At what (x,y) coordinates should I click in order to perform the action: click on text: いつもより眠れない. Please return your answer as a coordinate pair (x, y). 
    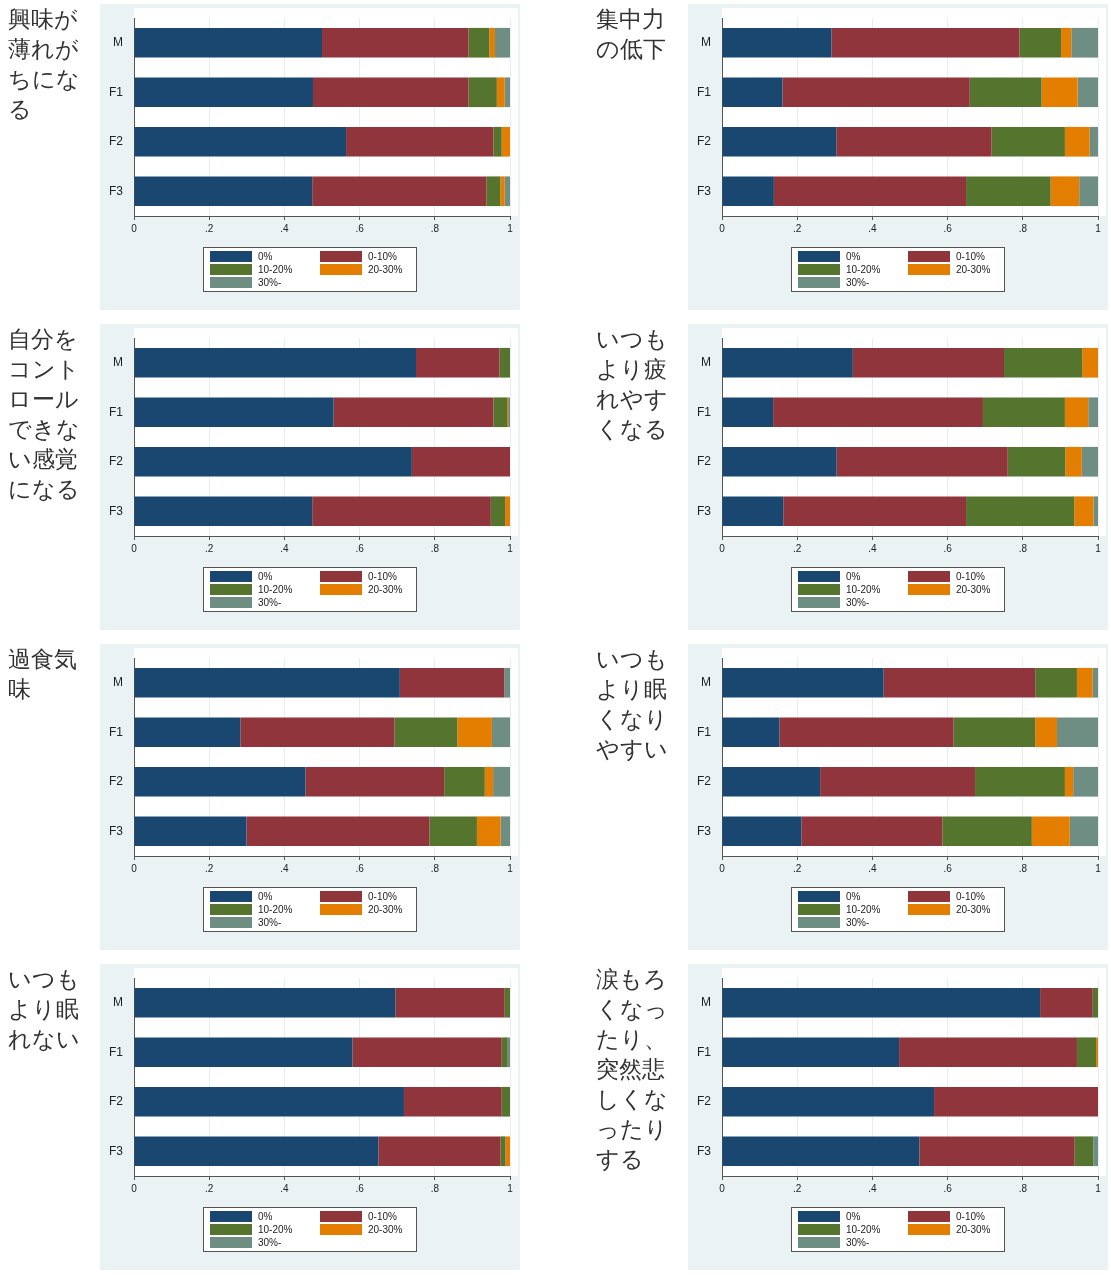
    Looking at the image, I should click on (44, 1009).